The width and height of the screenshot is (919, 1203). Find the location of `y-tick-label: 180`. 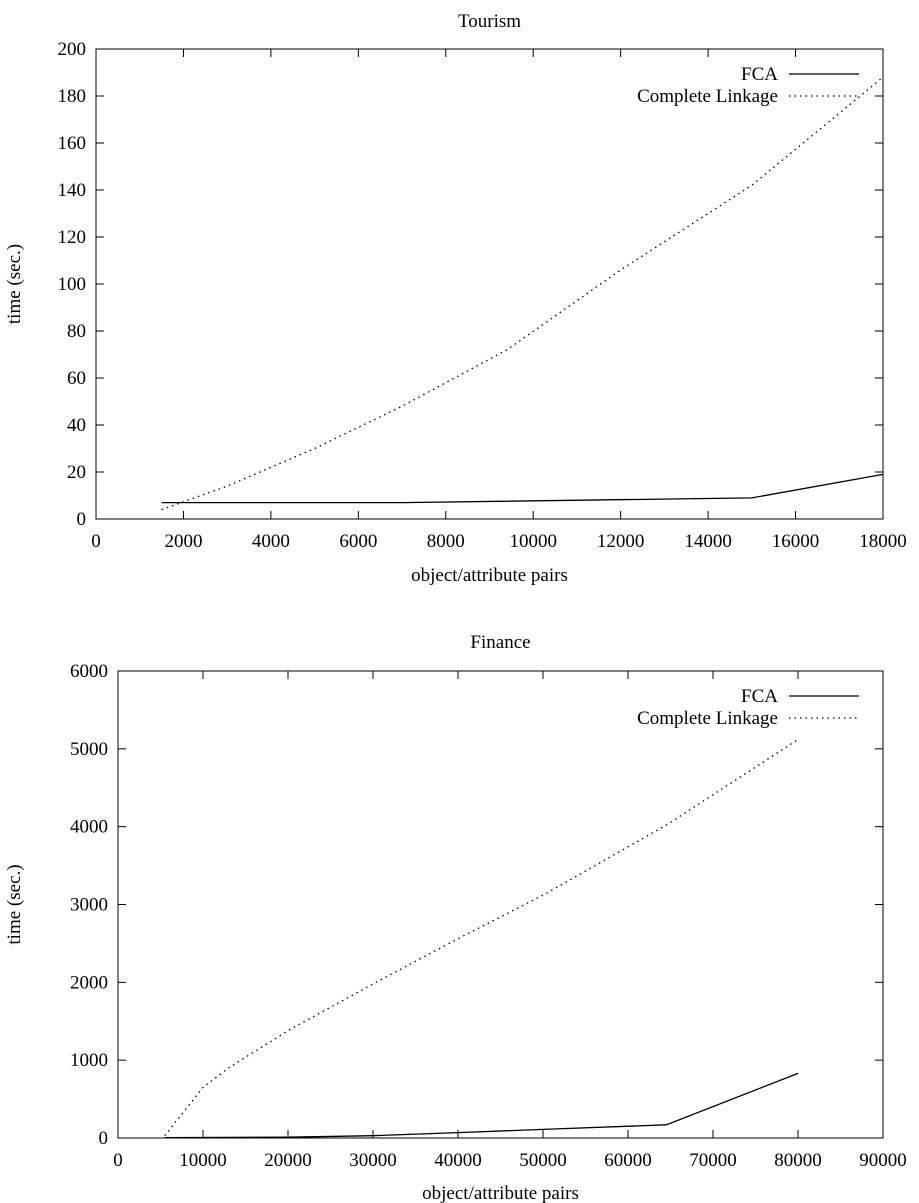

y-tick-label: 180 is located at coordinates (72, 96).